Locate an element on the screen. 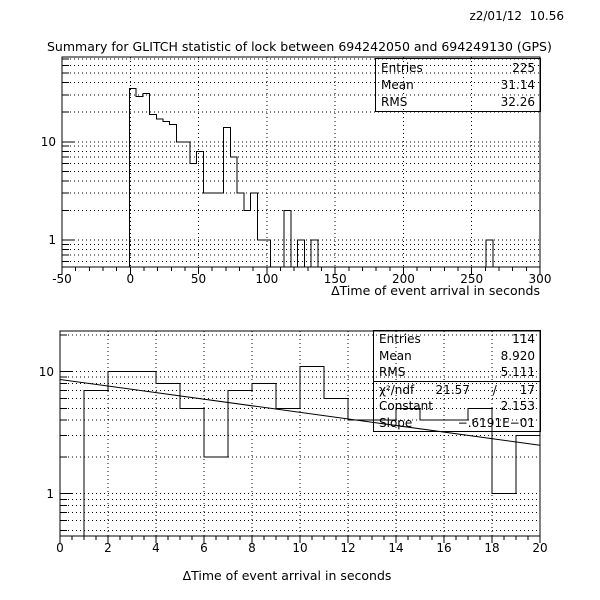 This screenshot has height=600, width=600. x-tick-label: 18 is located at coordinates (492, 548).